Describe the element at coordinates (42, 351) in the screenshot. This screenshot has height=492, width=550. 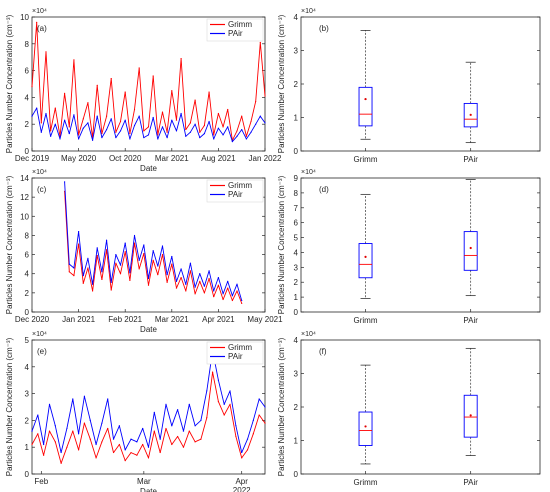
I see `panel-label: (e)` at that location.